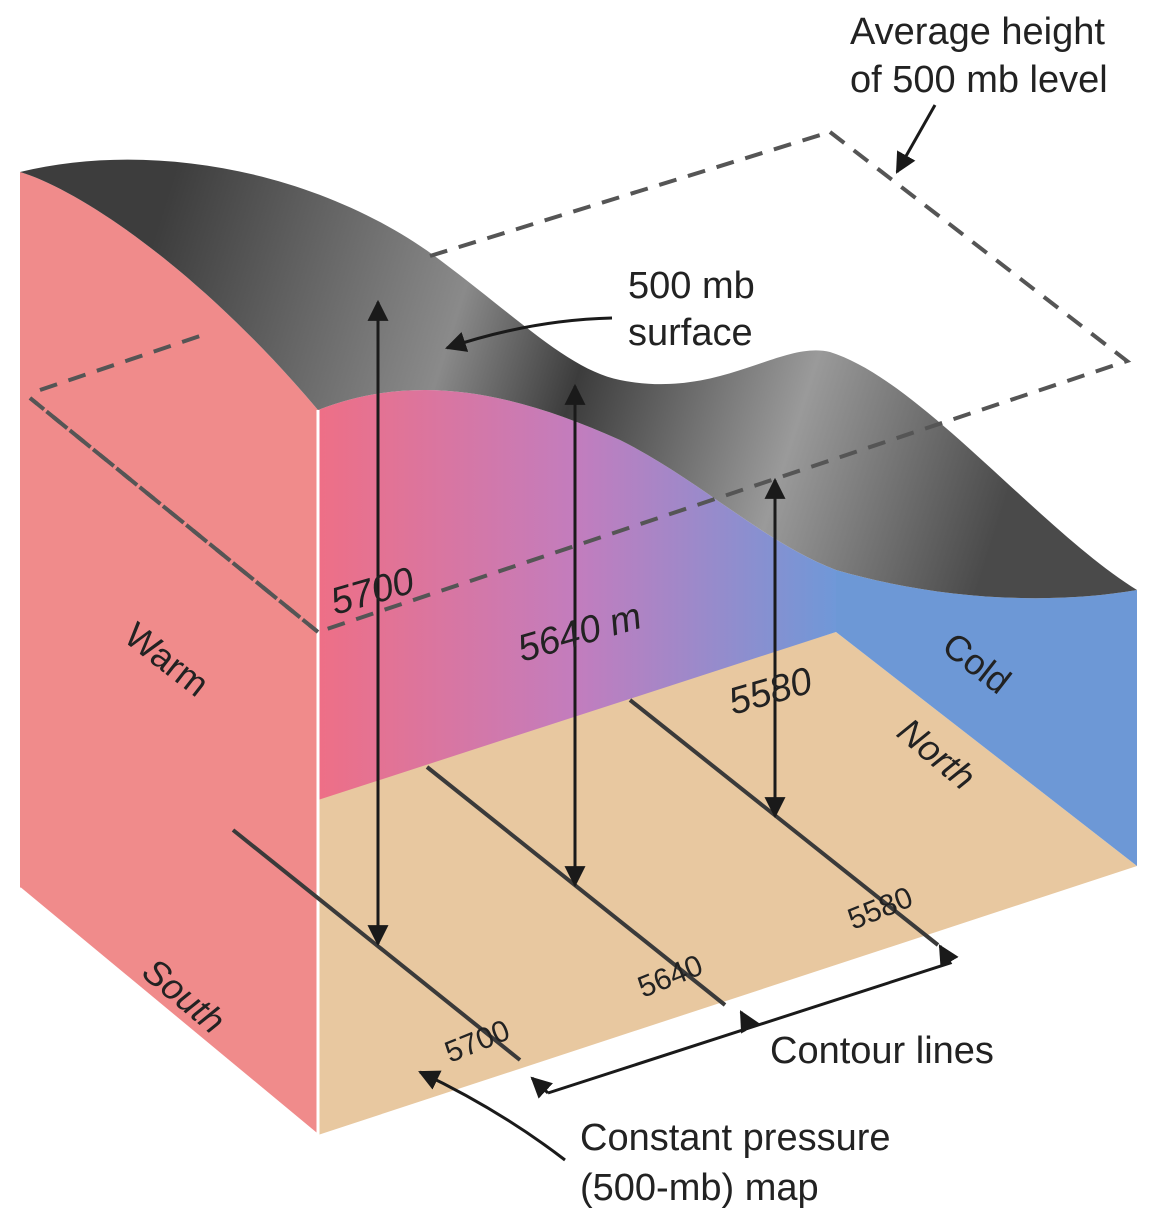  What do you see at coordinates (735, 1138) in the screenshot?
I see `map-label-line1: Constant pressure` at bounding box center [735, 1138].